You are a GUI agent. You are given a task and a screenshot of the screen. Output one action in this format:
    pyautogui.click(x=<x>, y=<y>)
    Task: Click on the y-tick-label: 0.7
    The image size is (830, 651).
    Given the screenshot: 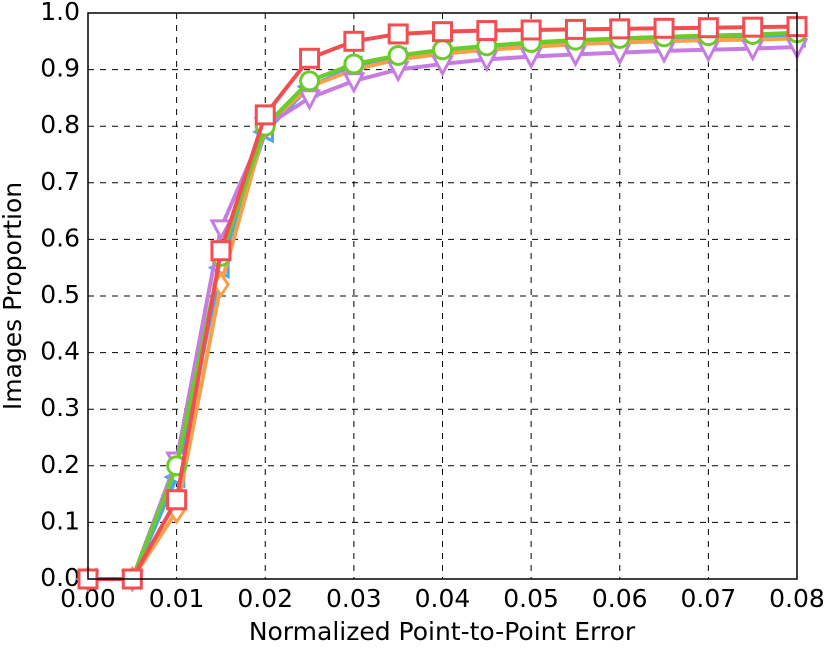 What is the action you would take?
    pyautogui.click(x=60, y=181)
    